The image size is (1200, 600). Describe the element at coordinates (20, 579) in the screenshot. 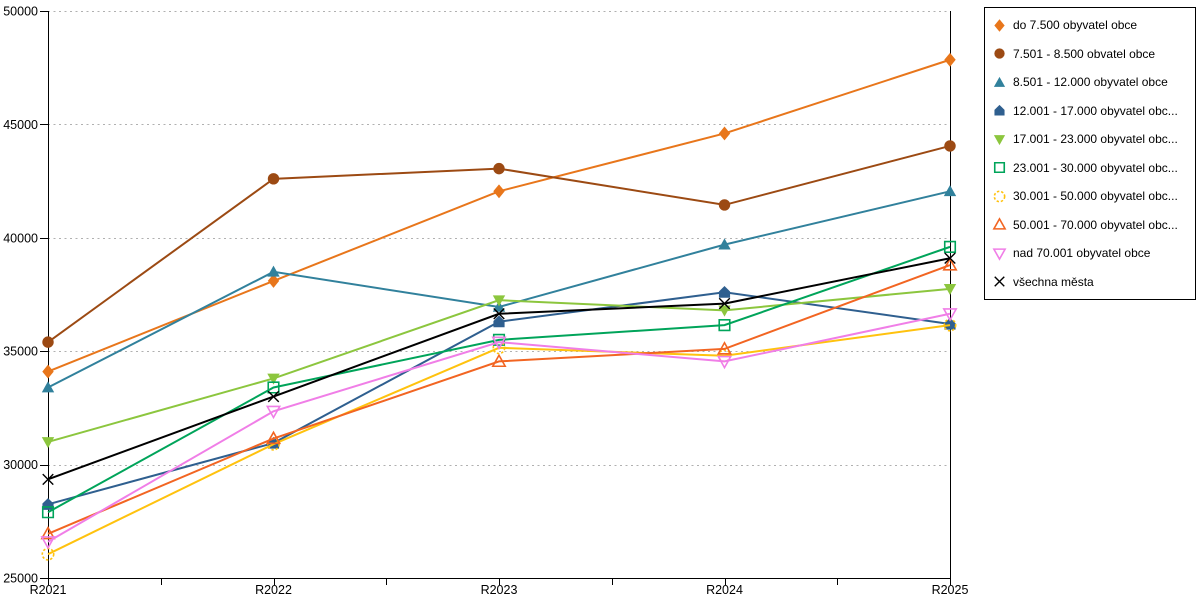

I see `y-axis-label: 25000` at that location.